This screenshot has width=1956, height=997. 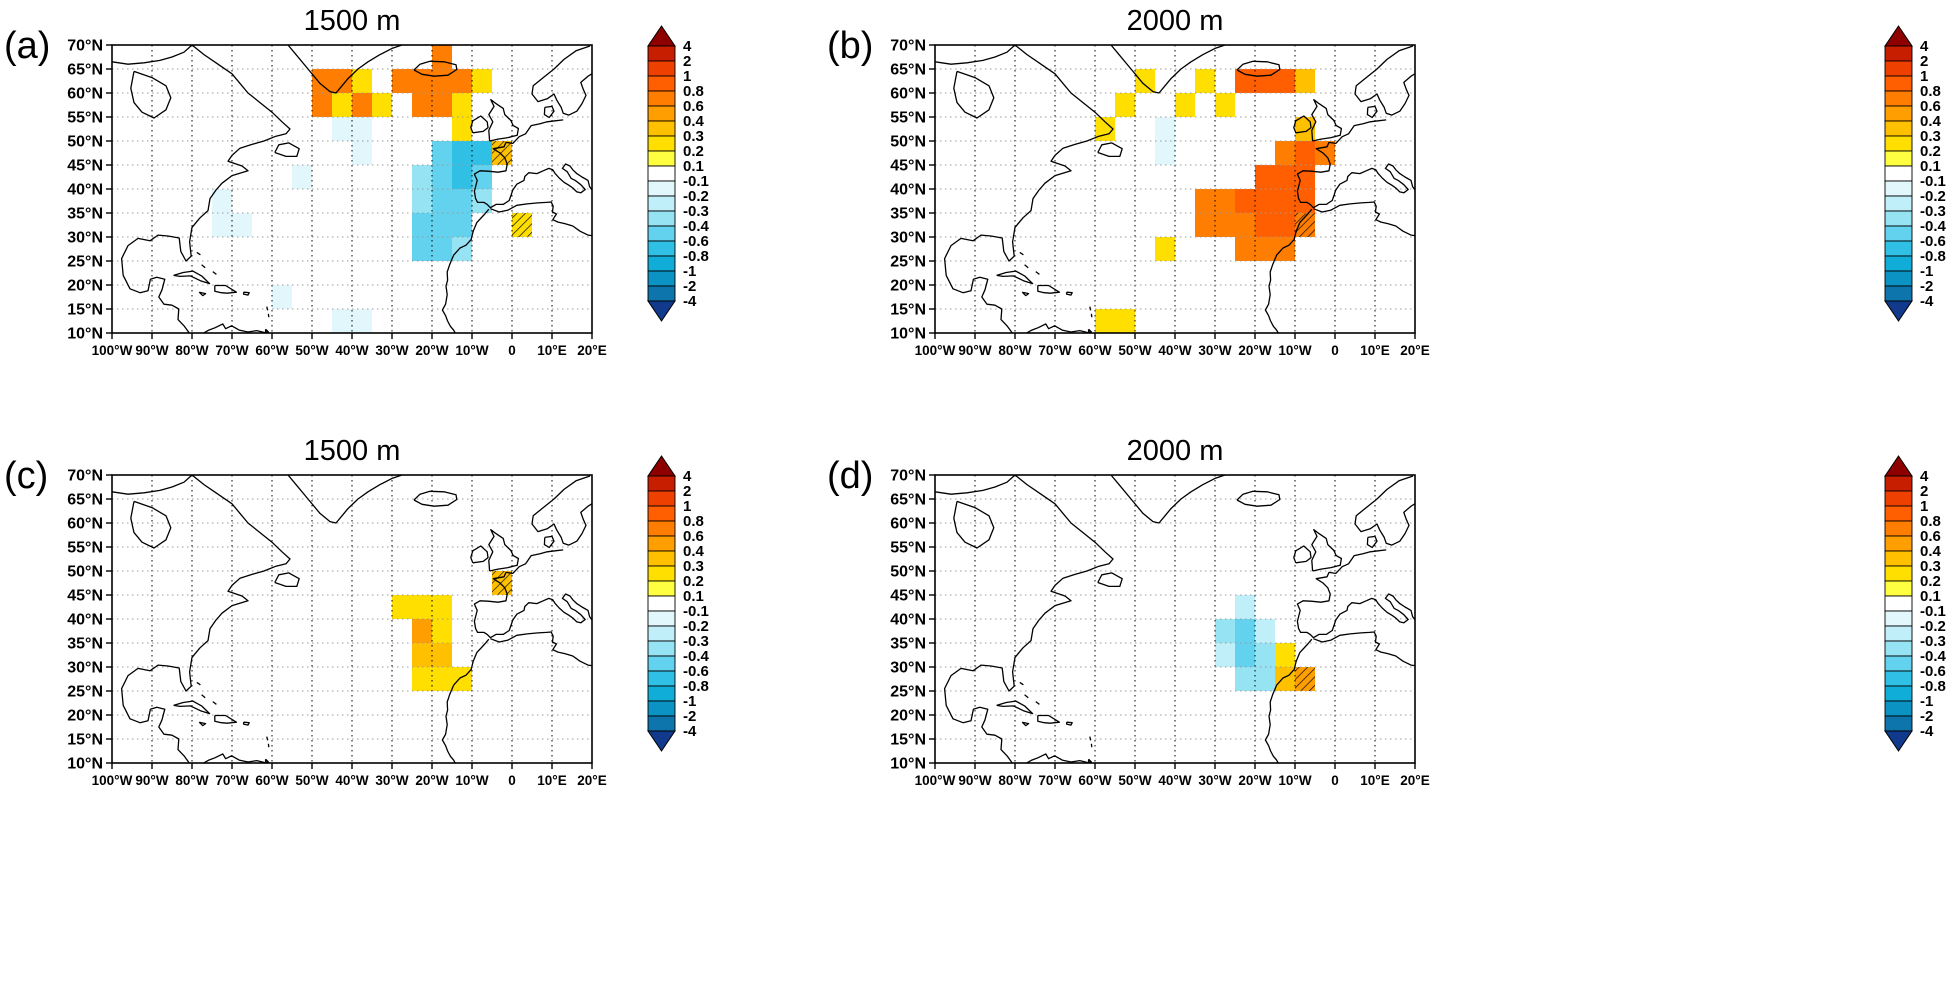 I want to click on colorbar-tick-label: -0.8, so click(x=1933, y=256).